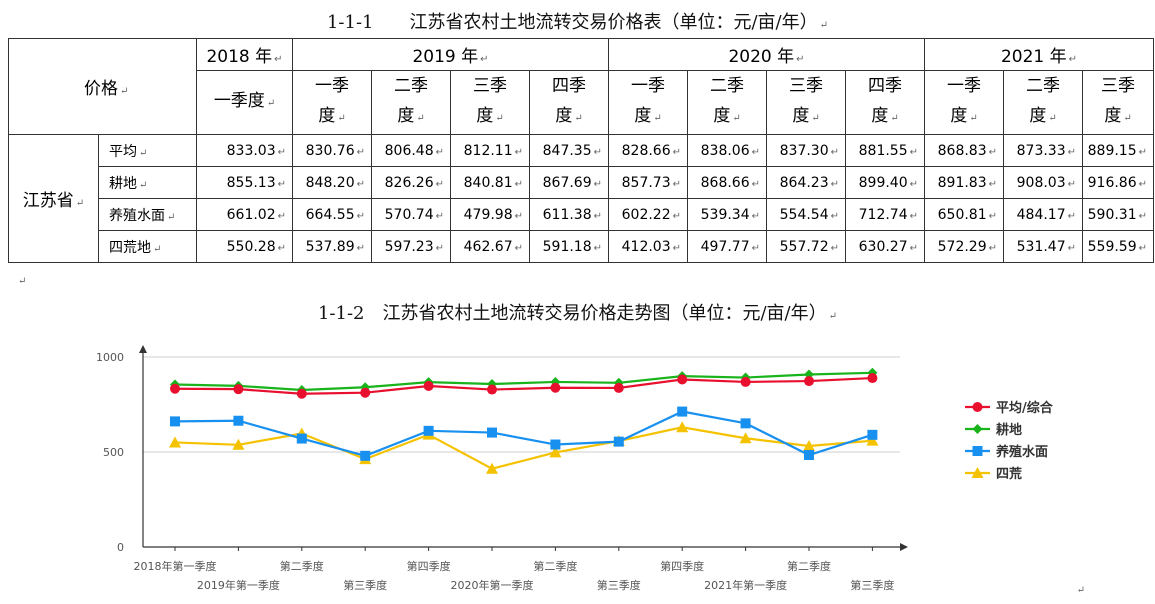 The width and height of the screenshot is (1155, 604). What do you see at coordinates (451, 54) in the screenshot?
I see `year-header: 2019 年 ↵` at bounding box center [451, 54].